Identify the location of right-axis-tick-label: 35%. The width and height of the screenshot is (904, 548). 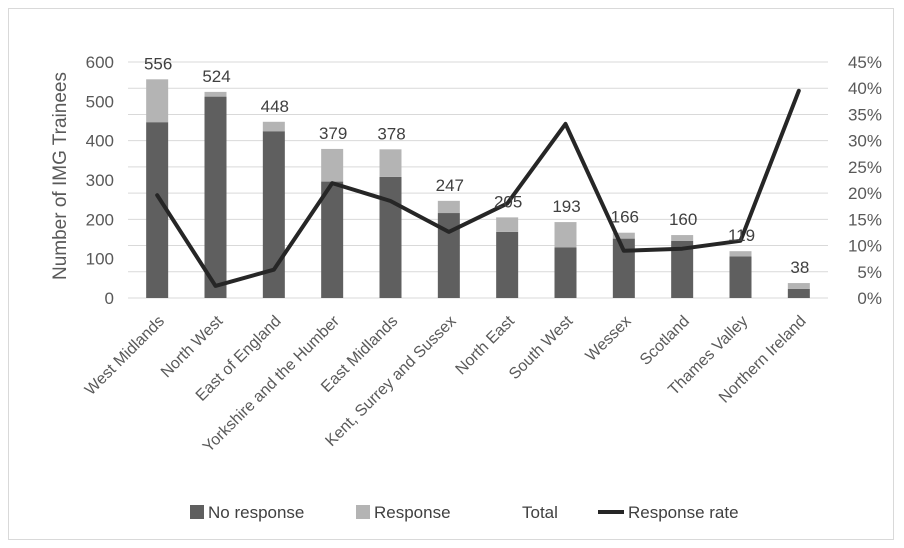
(865, 114).